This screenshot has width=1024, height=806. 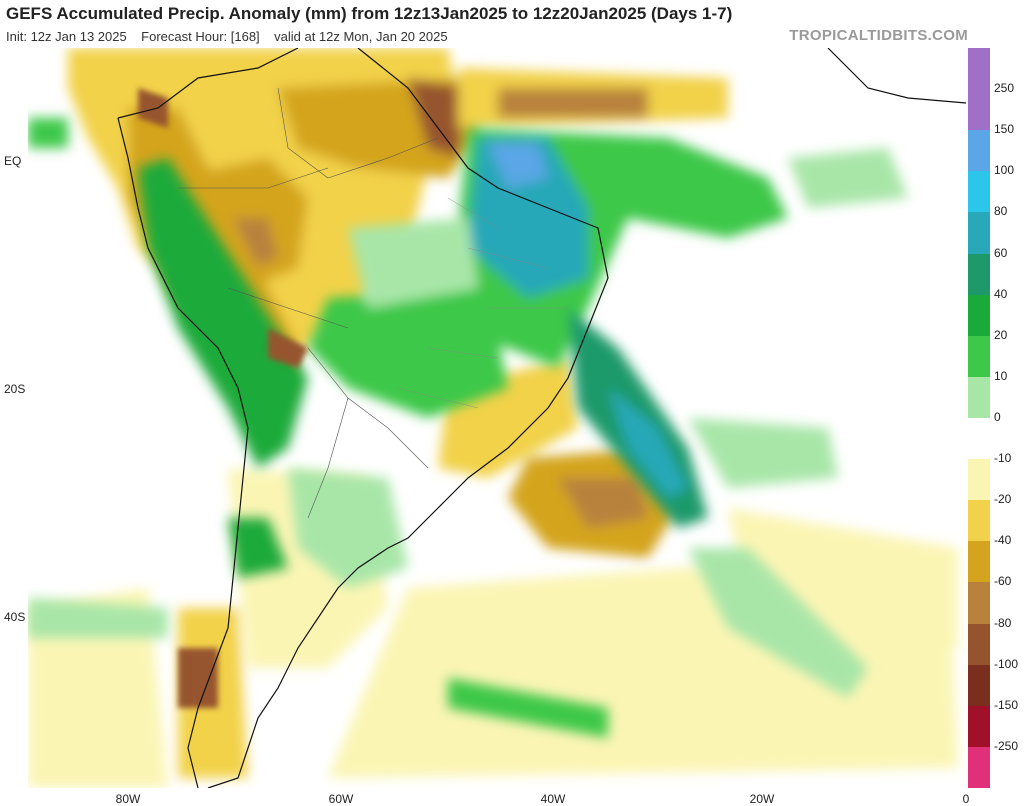 I want to click on brand-watermark: TROPICALTIDBITS.COM, so click(x=878, y=35).